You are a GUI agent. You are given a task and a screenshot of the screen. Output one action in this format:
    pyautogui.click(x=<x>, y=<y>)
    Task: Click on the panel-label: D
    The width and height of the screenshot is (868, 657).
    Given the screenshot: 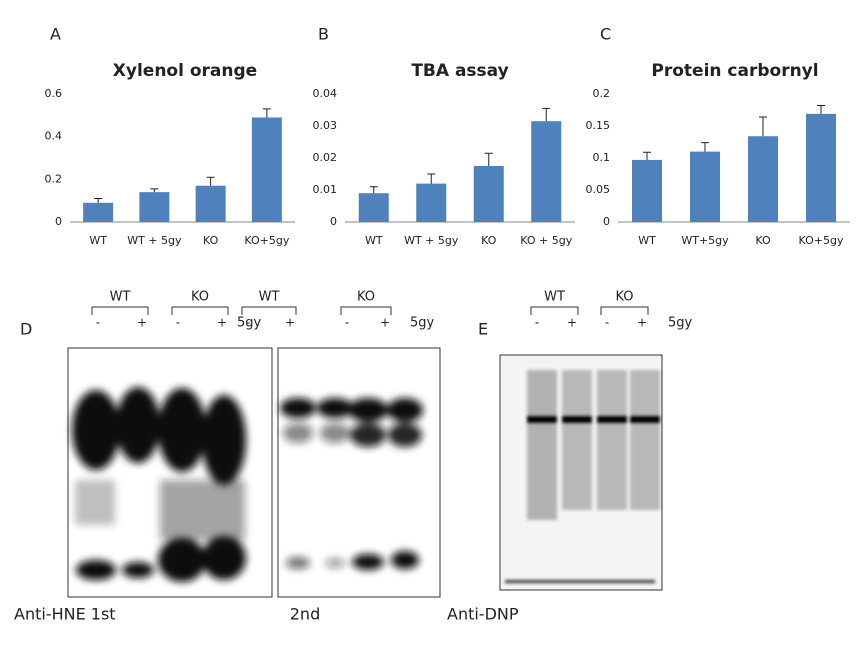 What is the action you would take?
    pyautogui.click(x=26, y=329)
    